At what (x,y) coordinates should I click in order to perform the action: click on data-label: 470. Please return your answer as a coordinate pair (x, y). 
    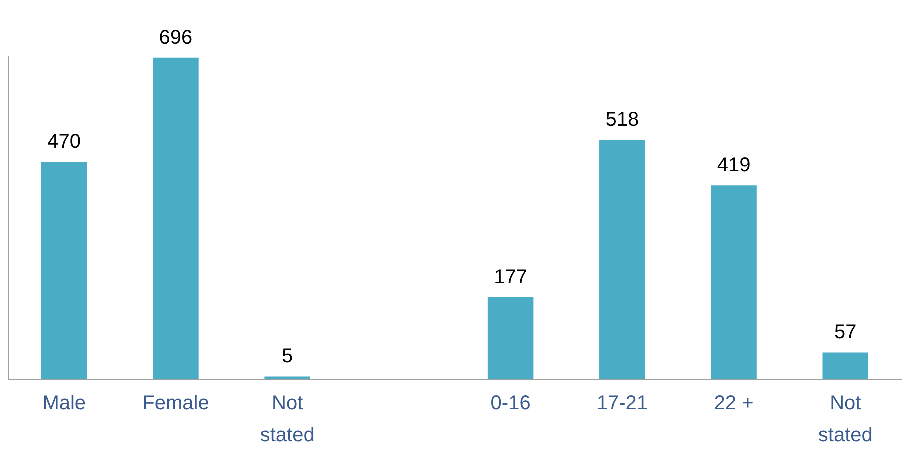
    Looking at the image, I should click on (65, 142).